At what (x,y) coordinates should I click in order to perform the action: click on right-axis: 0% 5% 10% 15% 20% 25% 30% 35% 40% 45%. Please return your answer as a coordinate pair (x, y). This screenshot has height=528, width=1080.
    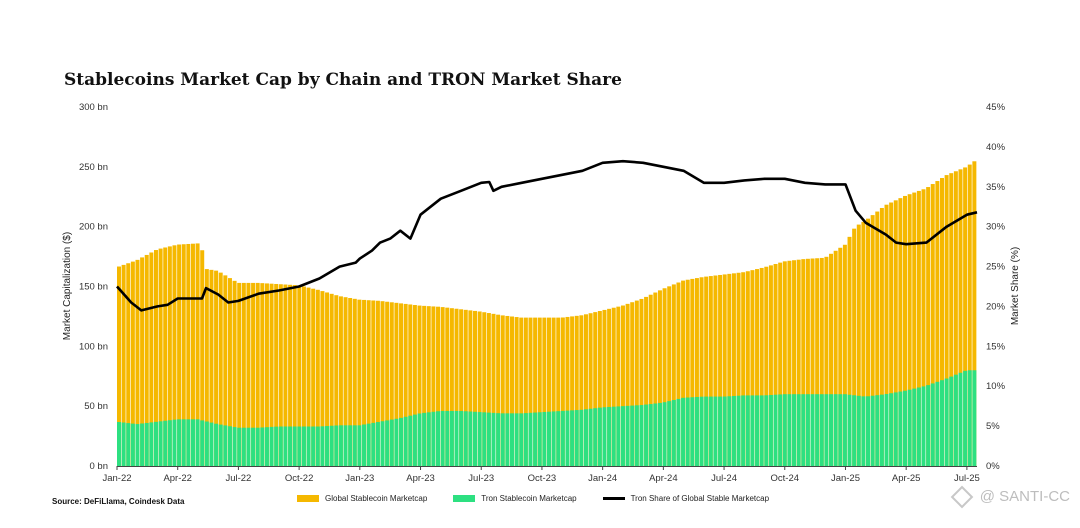
    Looking at the image, I should click on (996, 287).